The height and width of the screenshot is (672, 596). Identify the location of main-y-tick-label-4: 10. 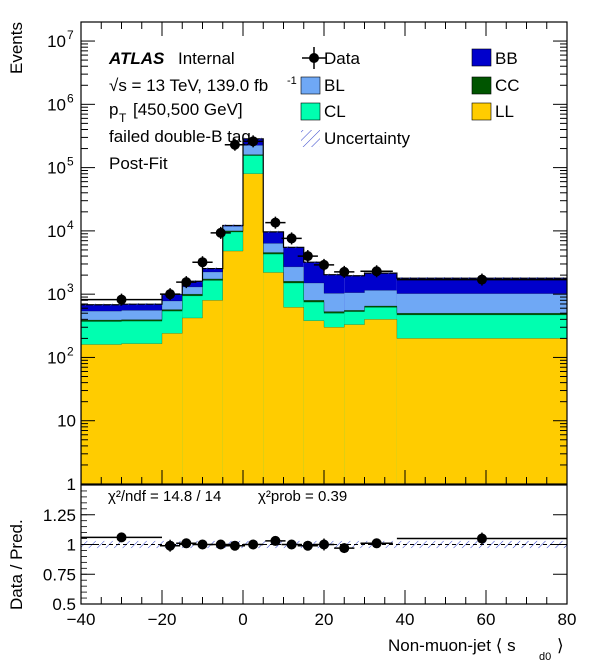
(56, 231).